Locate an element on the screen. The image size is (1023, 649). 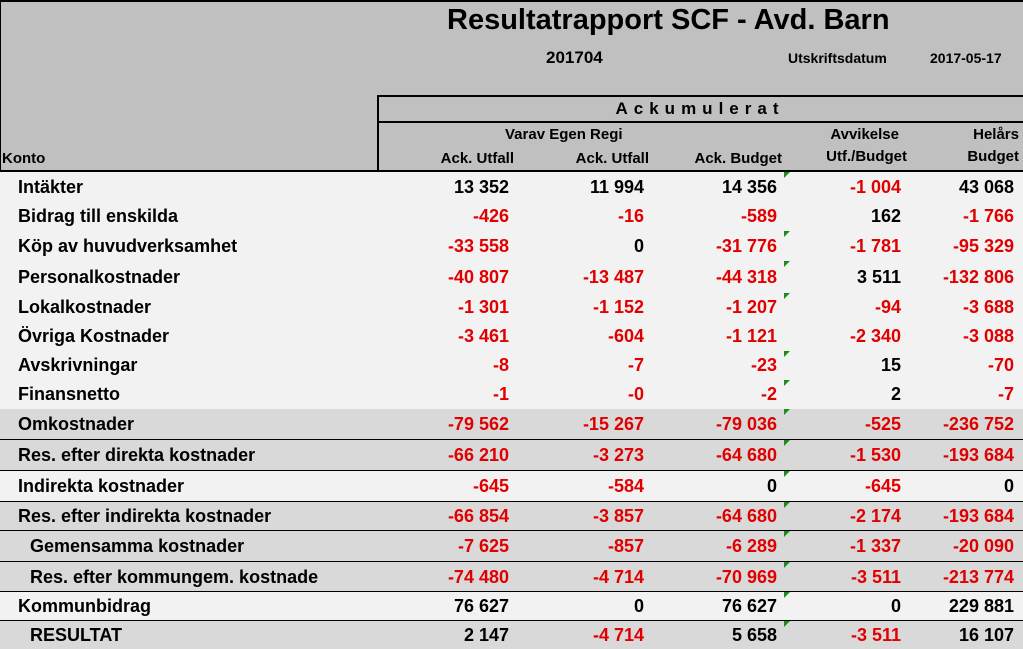
print-date-label: Utskriftsdatum is located at coordinates (837, 58).